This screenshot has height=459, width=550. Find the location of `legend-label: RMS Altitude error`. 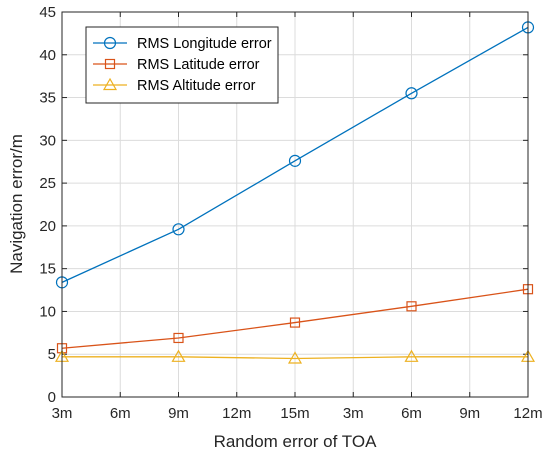

legend-label: RMS Altitude error is located at coordinates (196, 86).